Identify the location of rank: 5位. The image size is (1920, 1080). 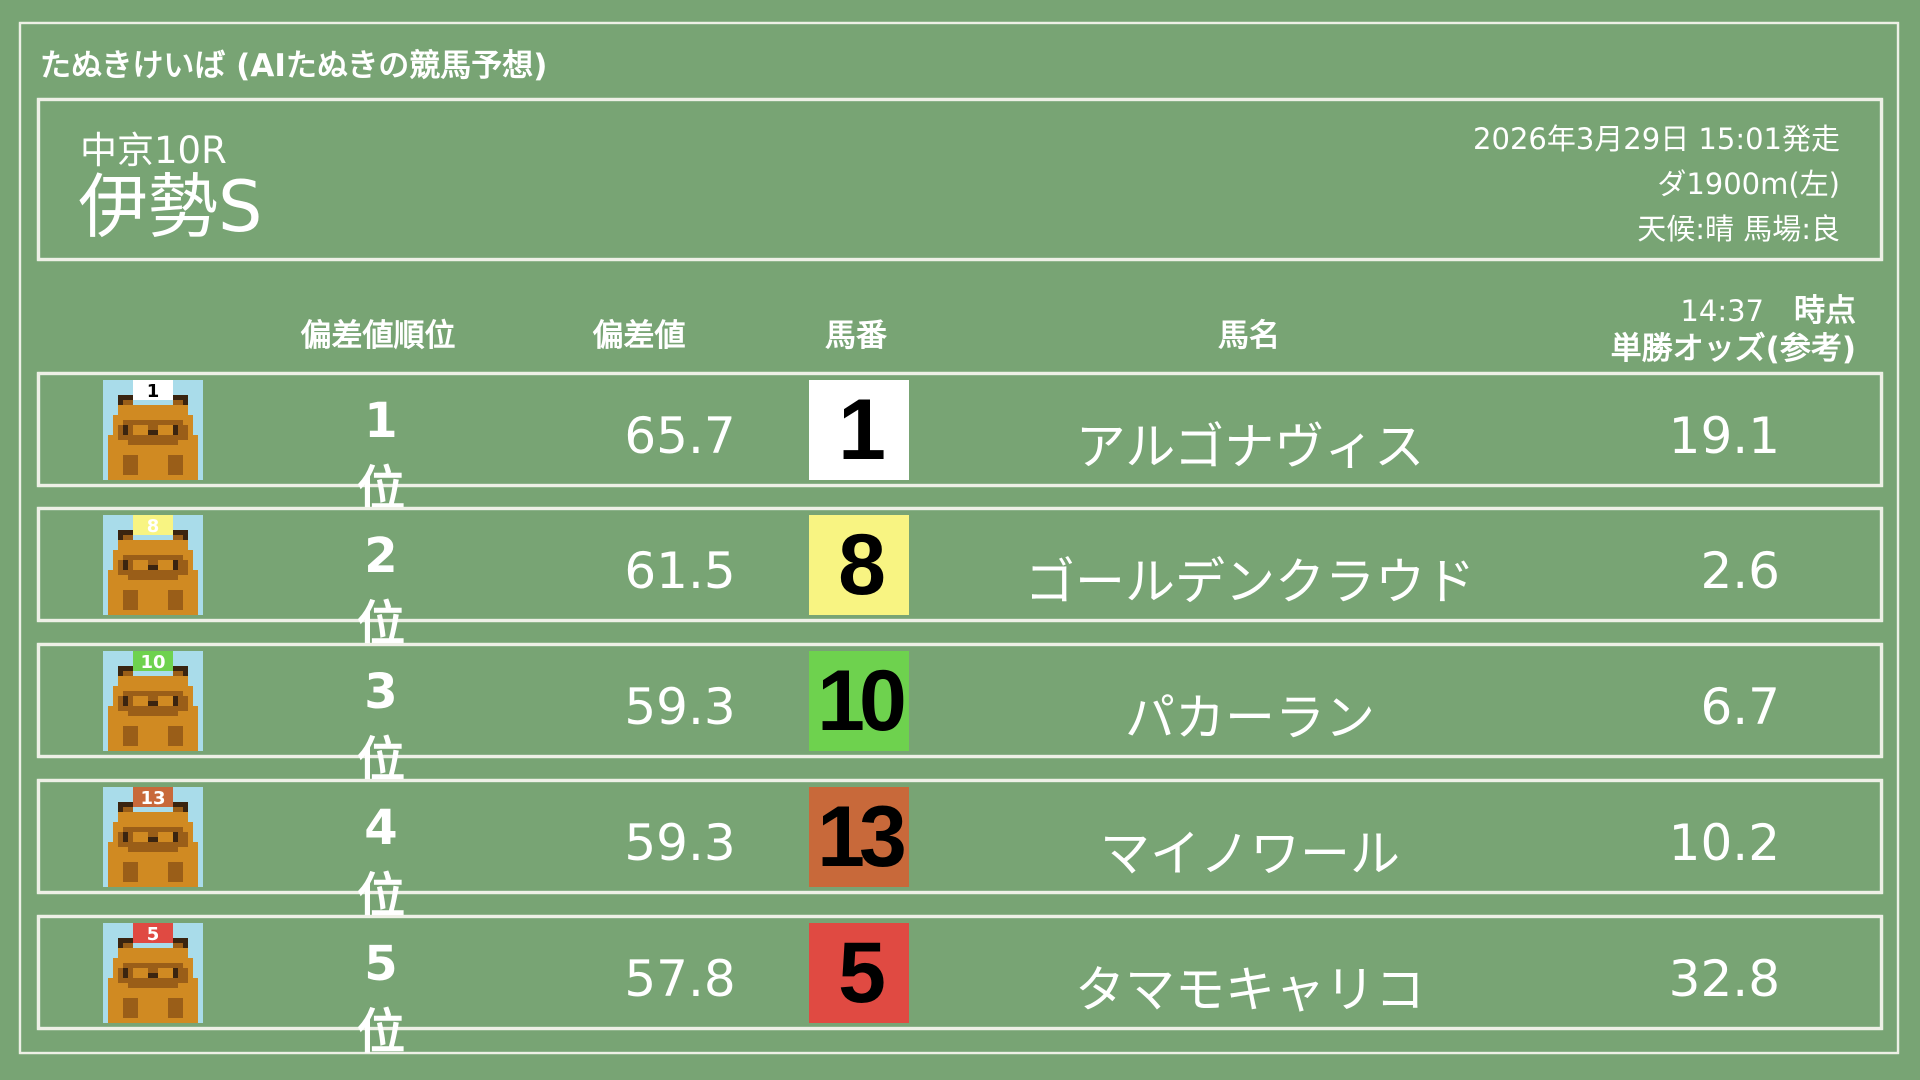
(380, 998).